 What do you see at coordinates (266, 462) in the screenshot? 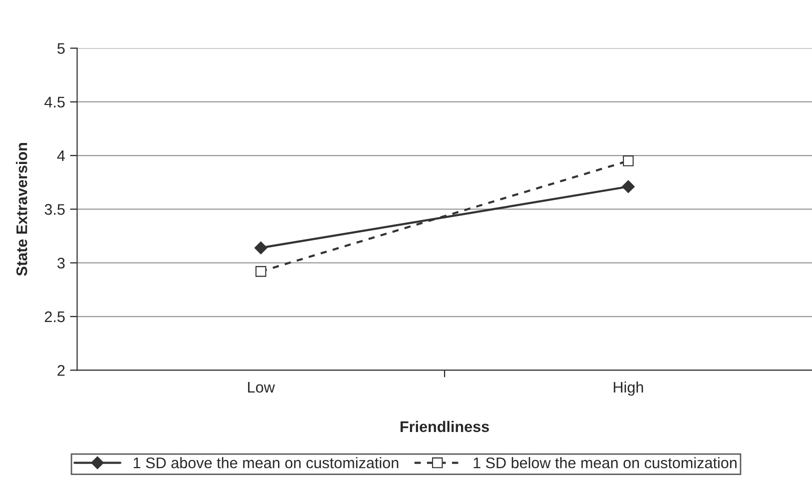
I see `legend-label: 1 SD above the mean on customization` at bounding box center [266, 462].